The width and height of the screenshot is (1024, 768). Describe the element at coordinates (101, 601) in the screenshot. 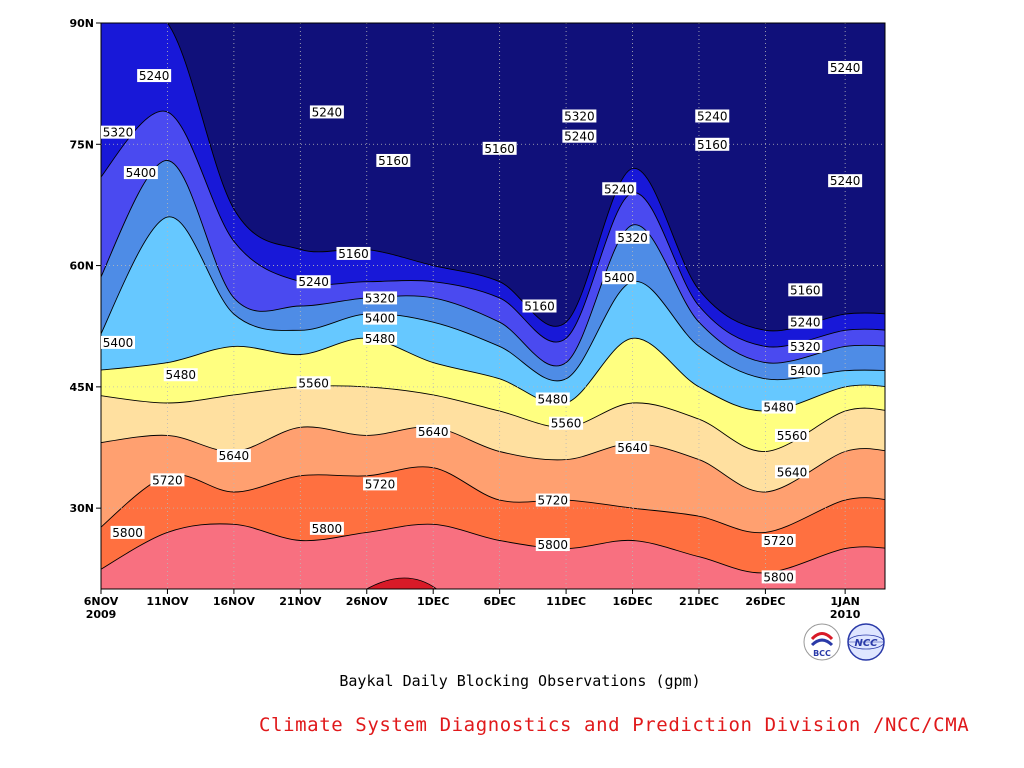

I see `x-tick-label: 6NOV` at that location.